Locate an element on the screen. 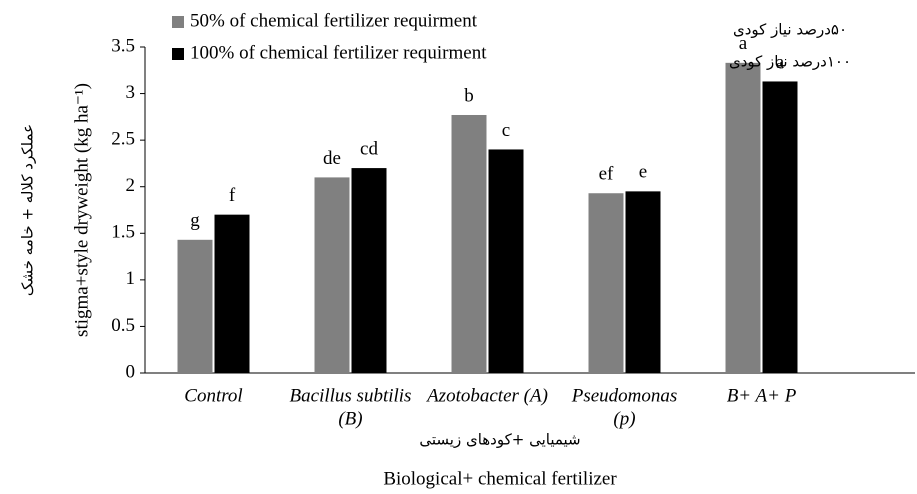  x-tick-label: (p) is located at coordinates (624, 418).